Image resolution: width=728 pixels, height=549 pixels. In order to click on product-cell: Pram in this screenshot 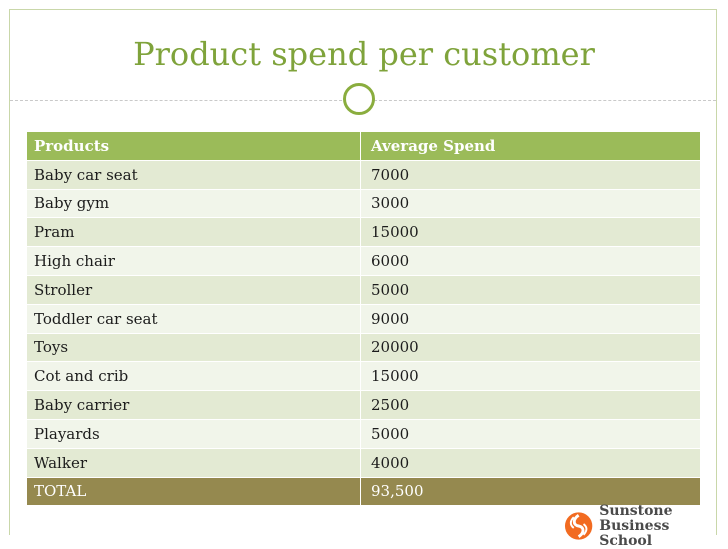, I will do `click(54, 232)`.